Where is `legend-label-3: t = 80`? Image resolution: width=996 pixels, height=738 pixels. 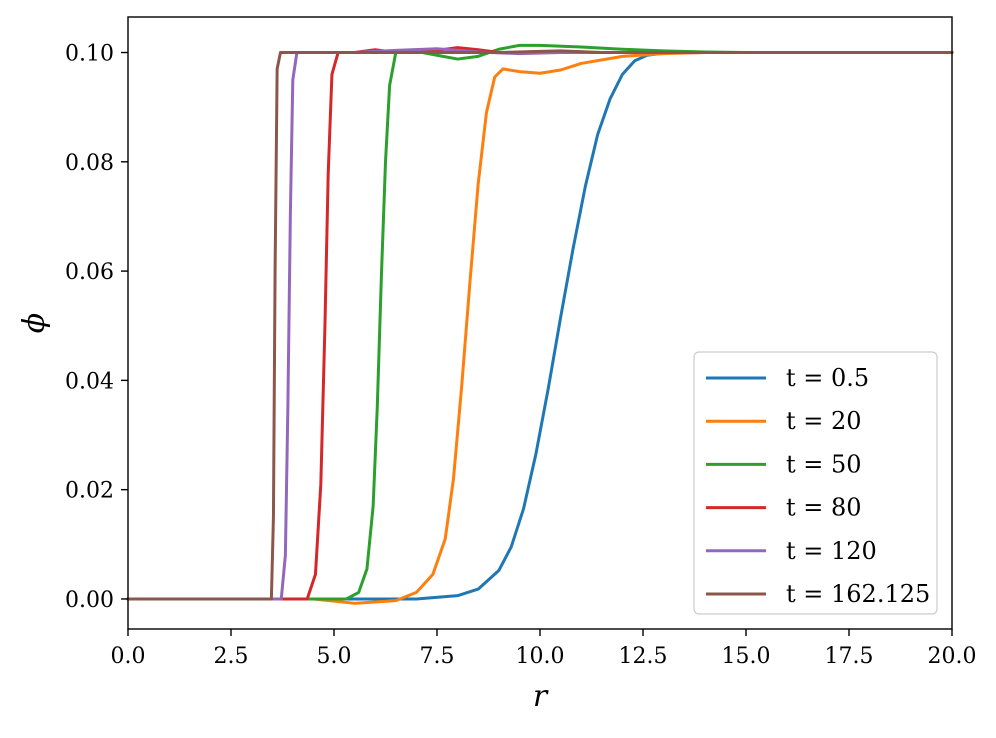
legend-label-3: t = 80 is located at coordinates (824, 508).